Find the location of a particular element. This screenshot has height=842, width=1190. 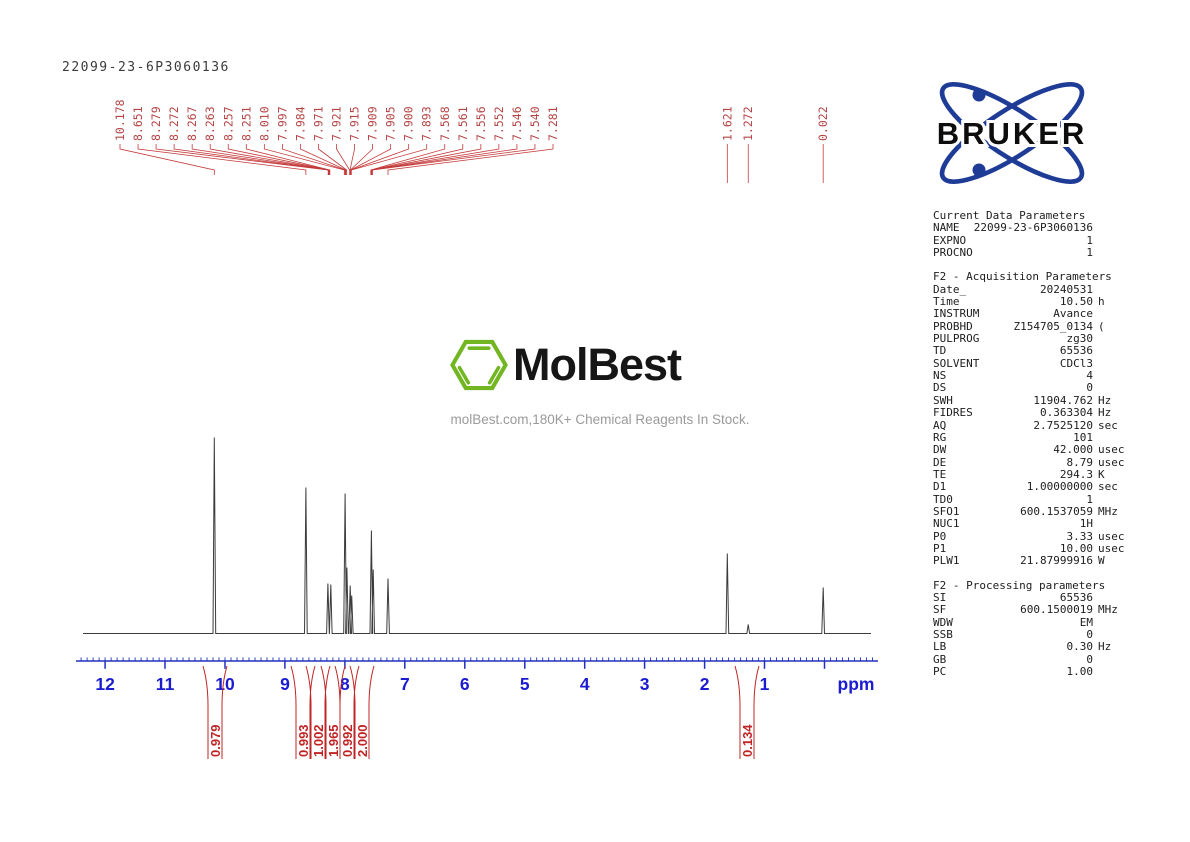

x-axis: 12 11 10 9 8 7 6 5 4 3 2 1 ppm is located at coordinates (477, 675).